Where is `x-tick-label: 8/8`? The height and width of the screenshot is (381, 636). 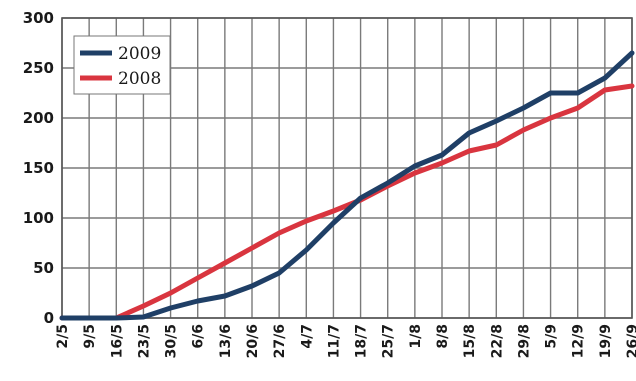
x-tick-label: 8/8 is located at coordinates (443, 336).